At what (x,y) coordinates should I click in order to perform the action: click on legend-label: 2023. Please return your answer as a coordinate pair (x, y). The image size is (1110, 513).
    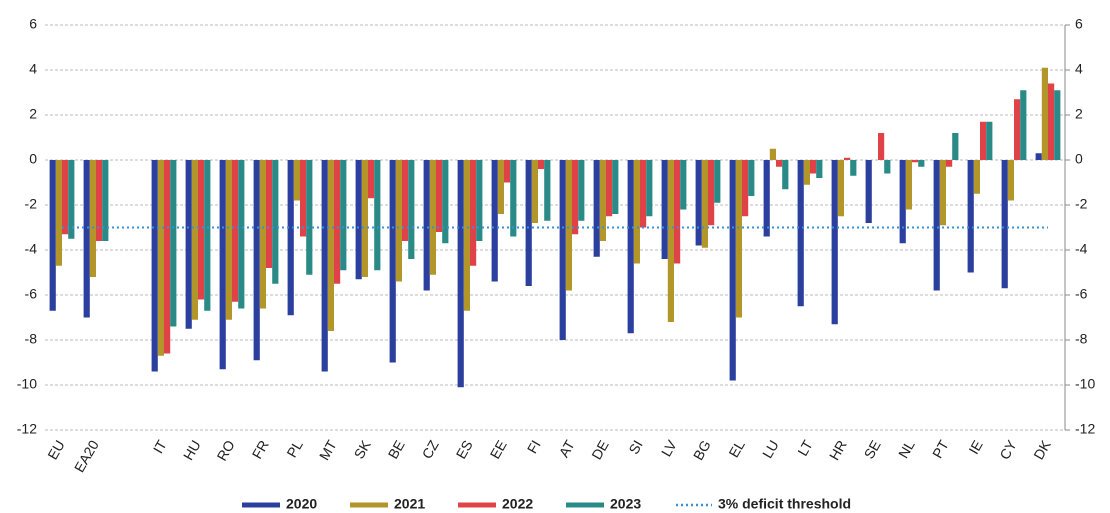
    Looking at the image, I should click on (625, 504).